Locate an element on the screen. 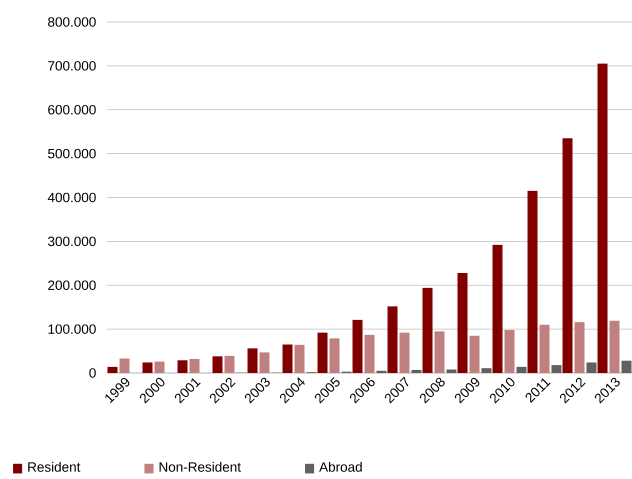 The width and height of the screenshot is (632, 479). y-tick-label: 100.000 is located at coordinates (72, 329).